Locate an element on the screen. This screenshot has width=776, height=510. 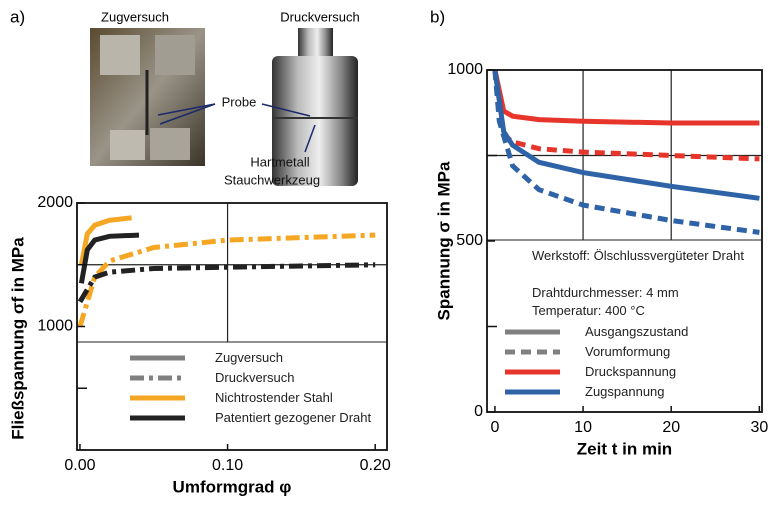
legend-label-box: Druckversuch is located at coordinates (255, 377).